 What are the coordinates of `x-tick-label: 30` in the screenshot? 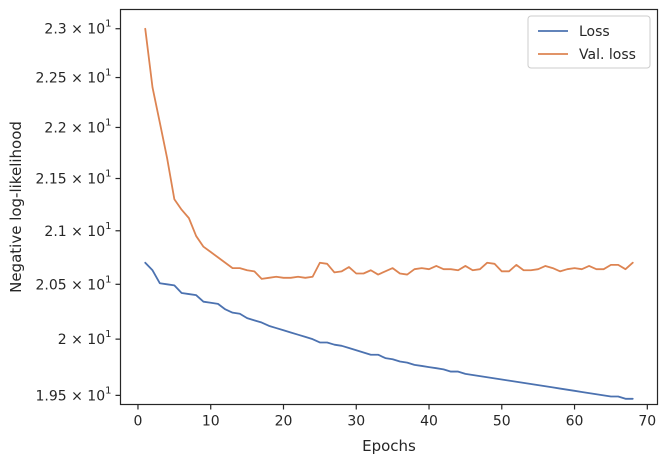 It's located at (356, 422).